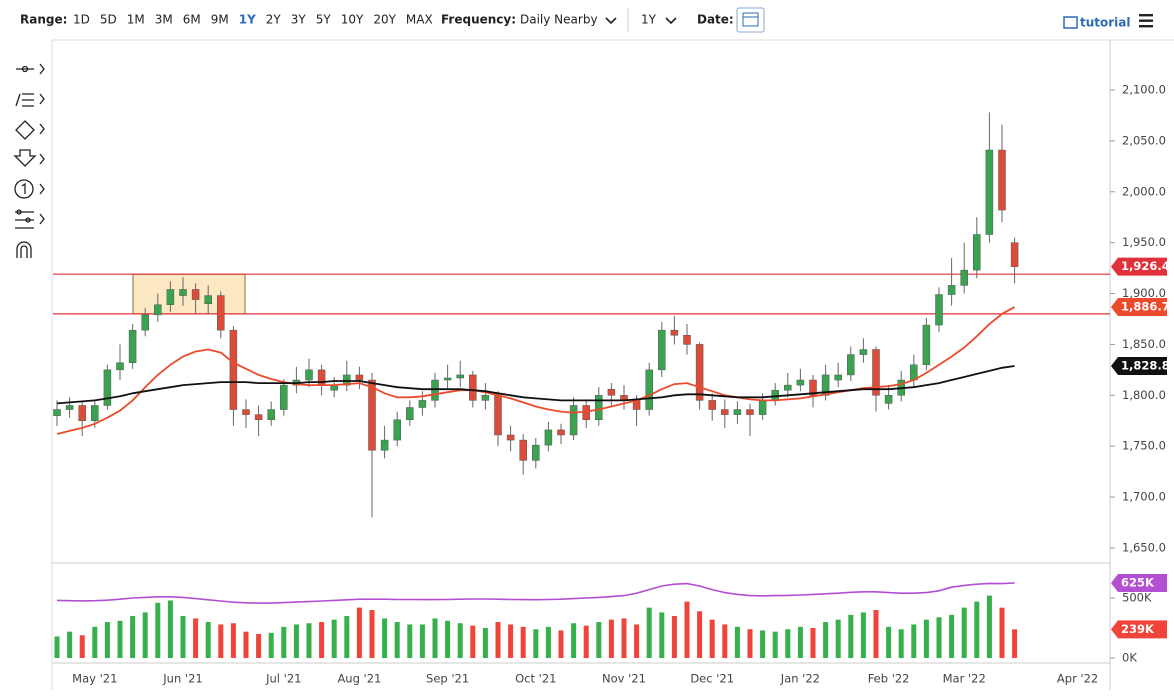  What do you see at coordinates (1144, 547) in the screenshot?
I see `y-tick-label: 1,650.0` at bounding box center [1144, 547].